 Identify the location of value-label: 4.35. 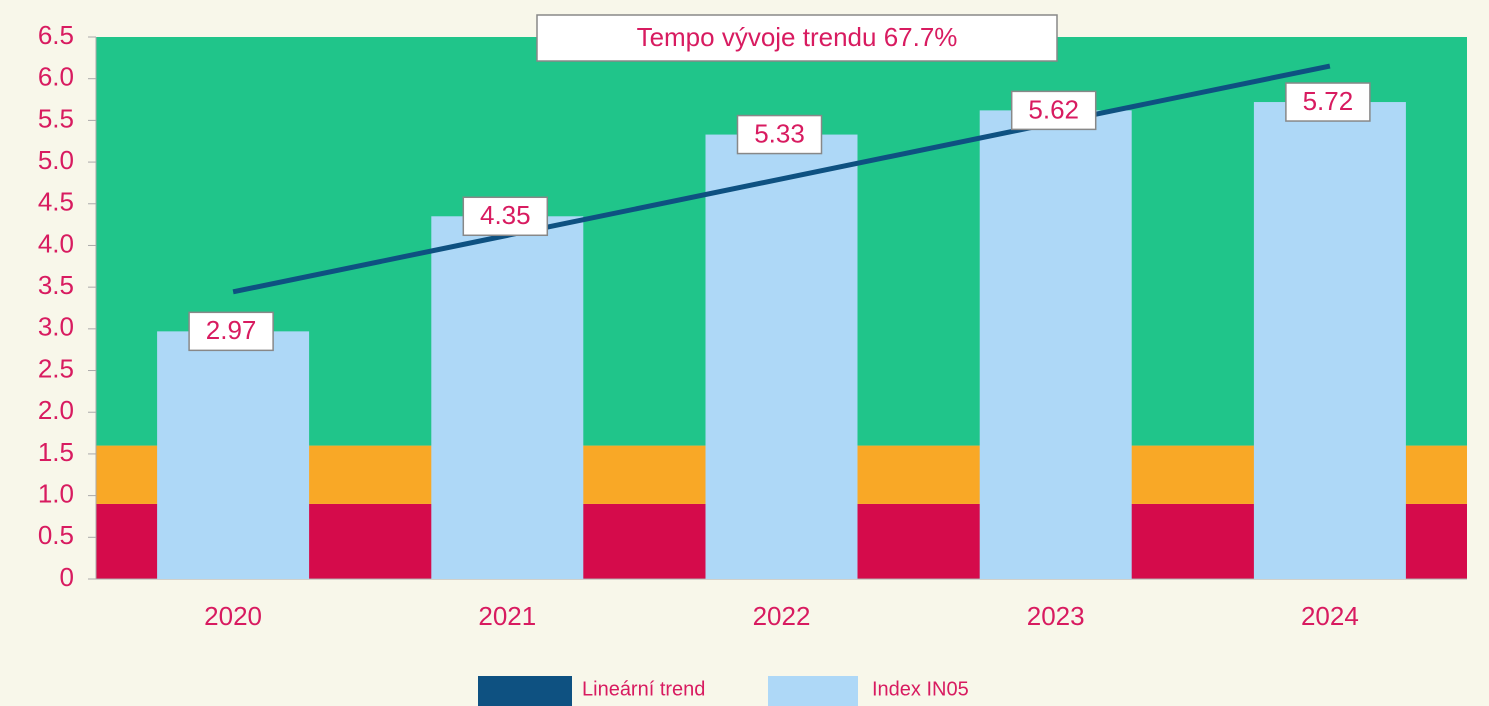
(505, 215).